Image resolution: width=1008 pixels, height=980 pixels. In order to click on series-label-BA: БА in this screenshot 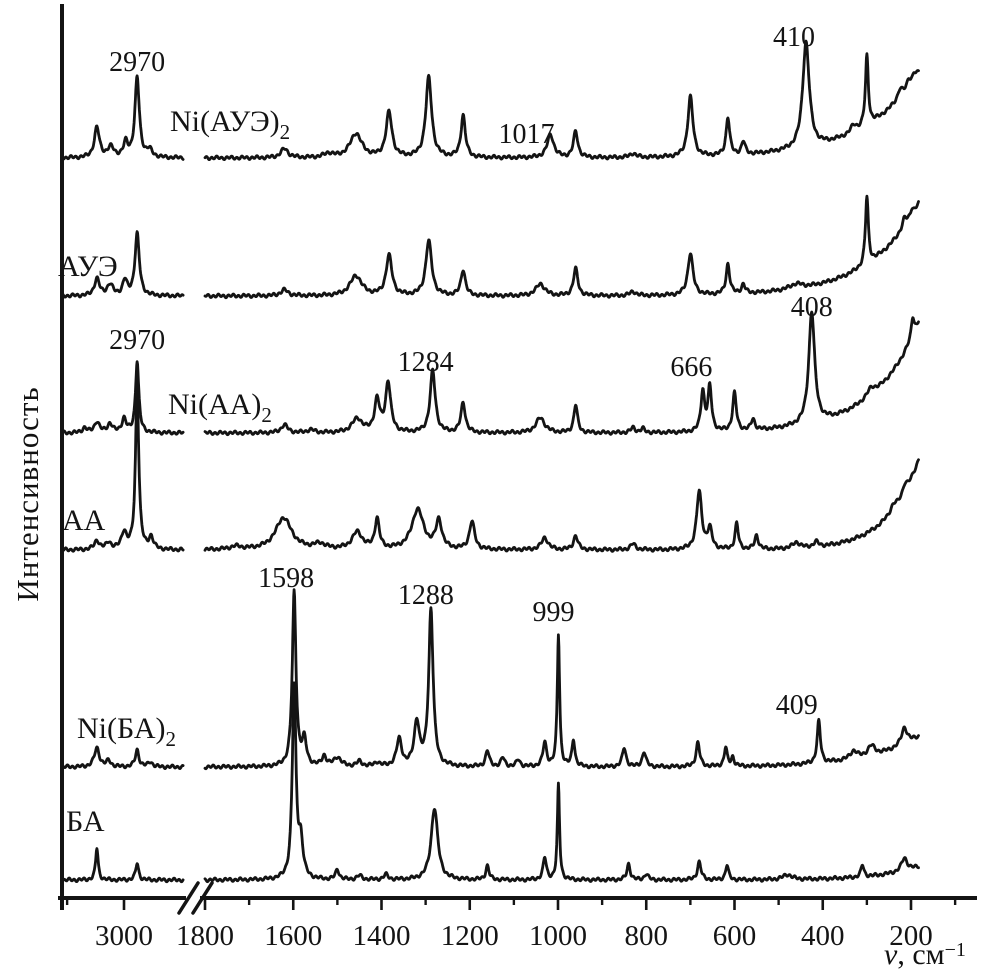, I will do `click(85, 821)`.